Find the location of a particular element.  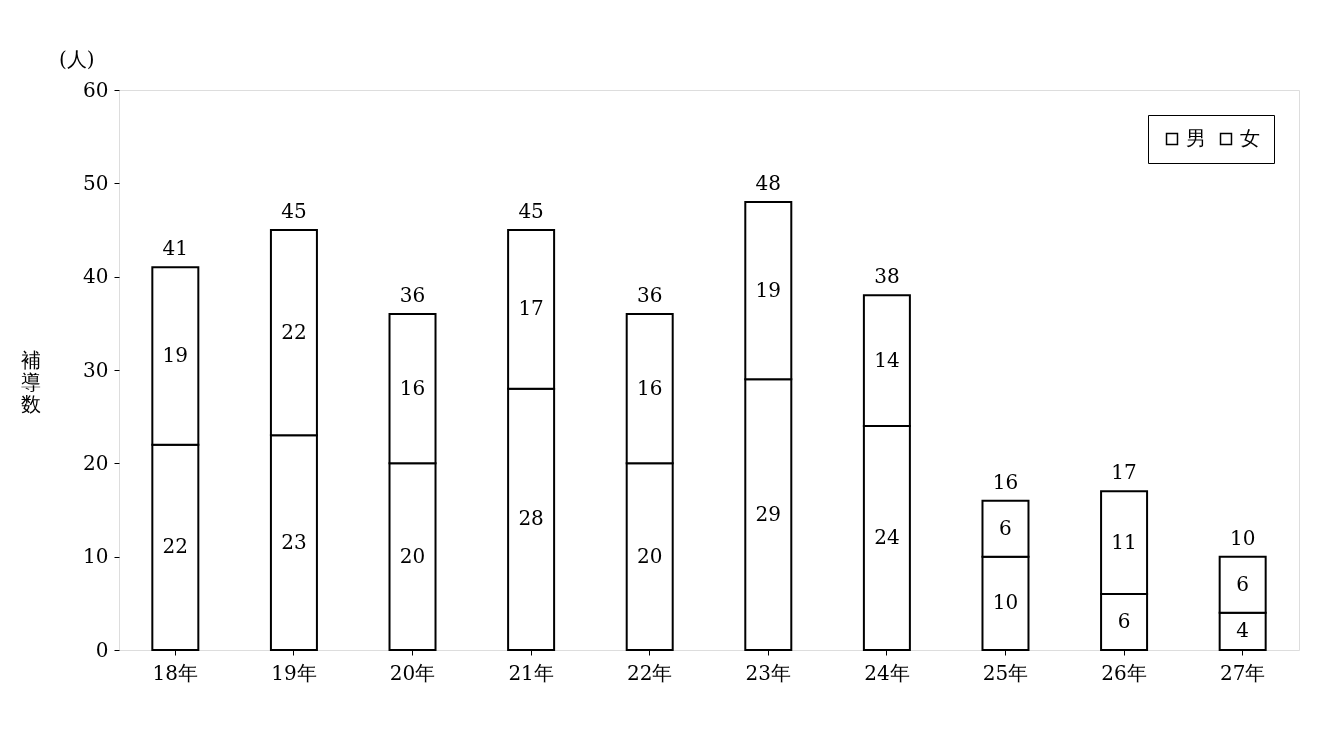

data-label: 17 is located at coordinates (531, 308).